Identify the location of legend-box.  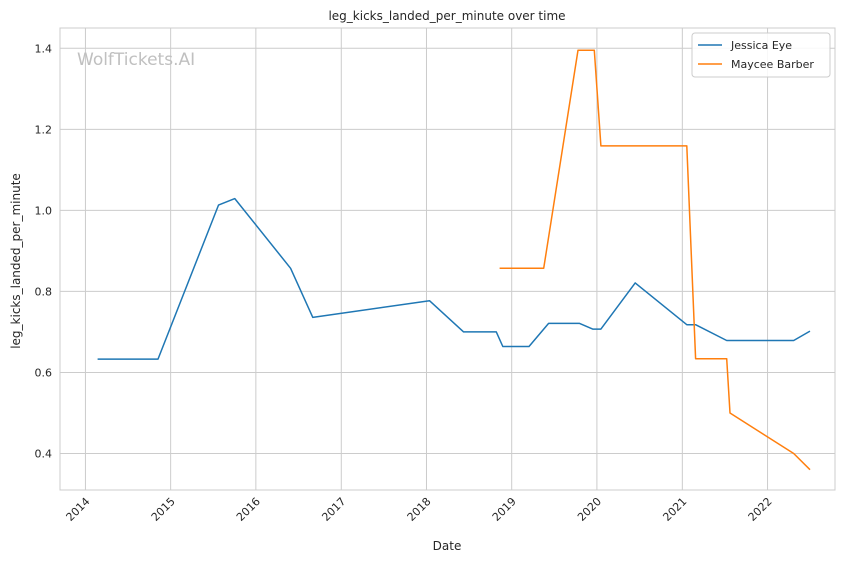
(761, 55).